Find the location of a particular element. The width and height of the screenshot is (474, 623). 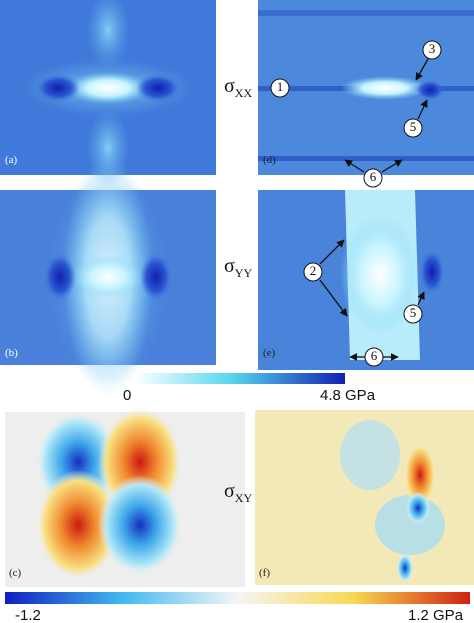

annotation: 2 is located at coordinates (313, 270).